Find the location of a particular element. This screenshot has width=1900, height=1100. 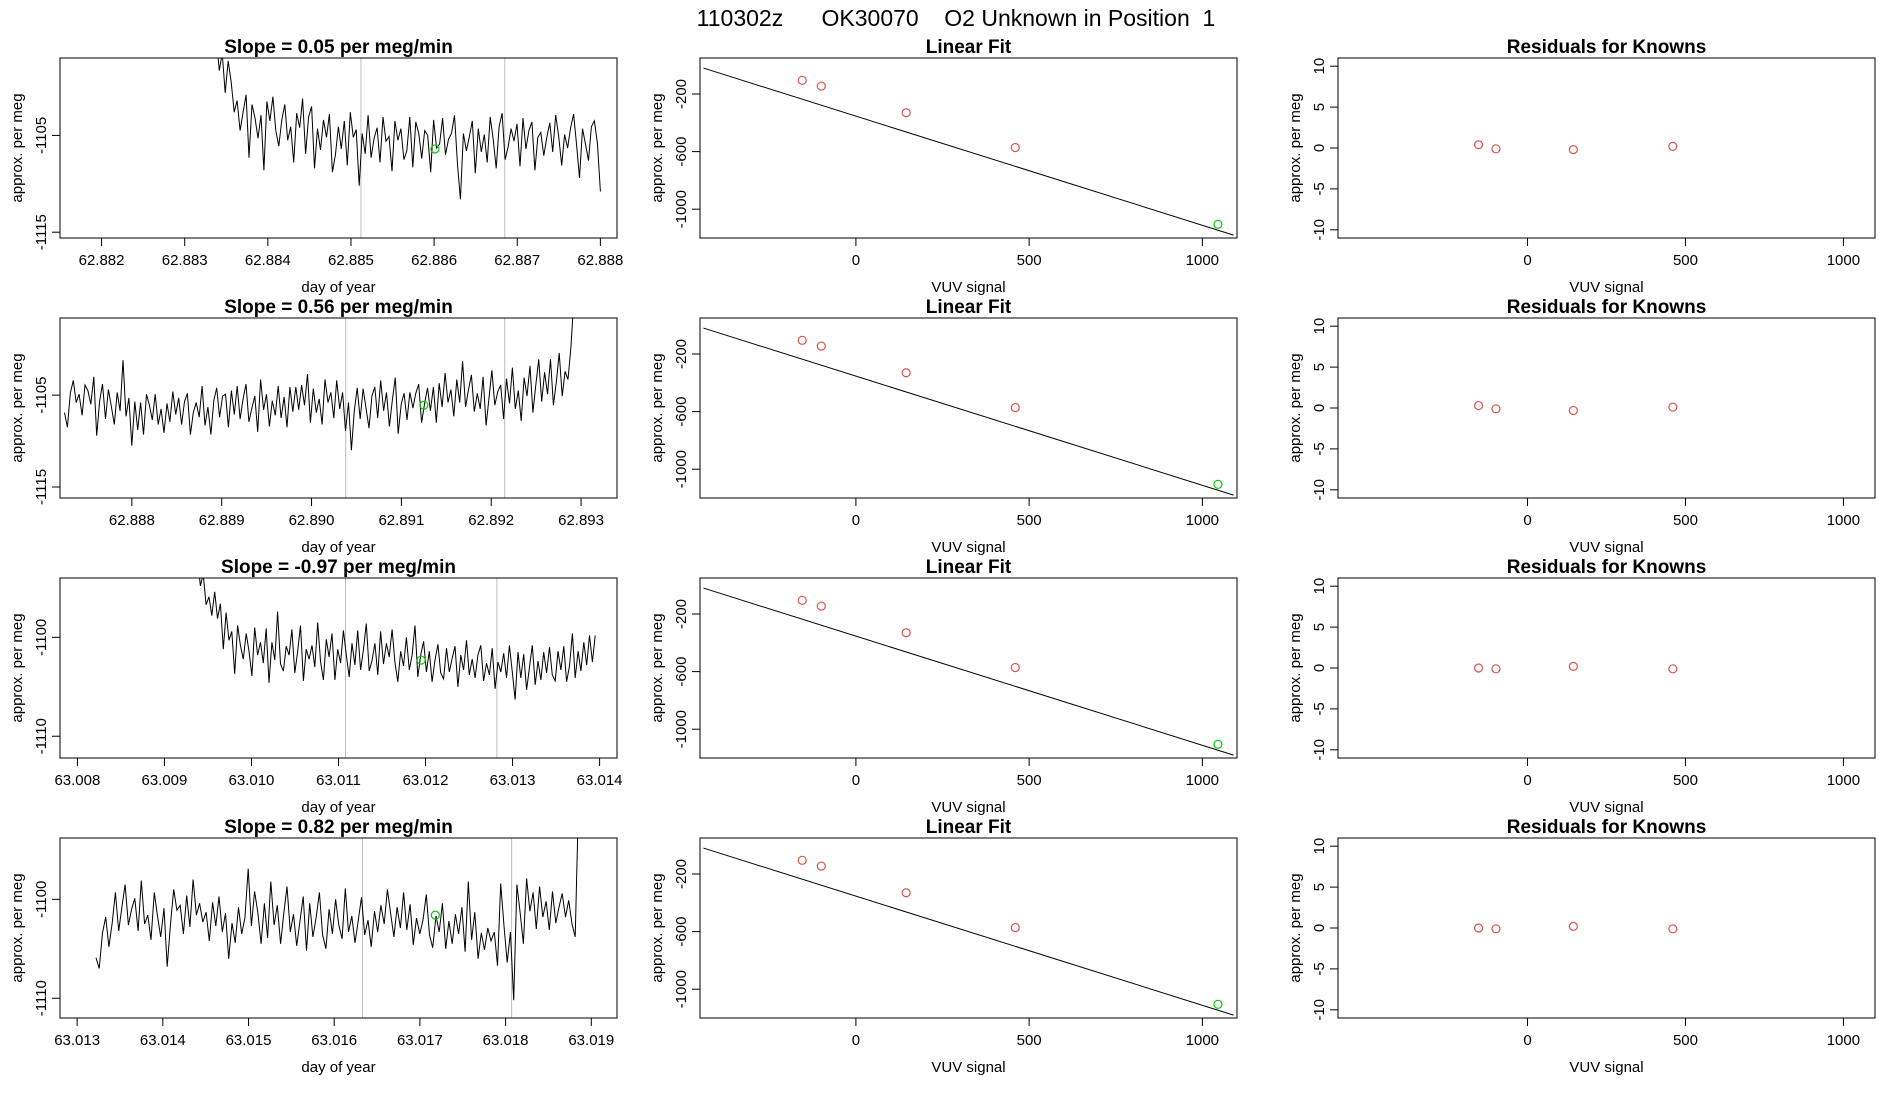

chart-title: Slope = 0.82 per meg/min is located at coordinates (338, 827).